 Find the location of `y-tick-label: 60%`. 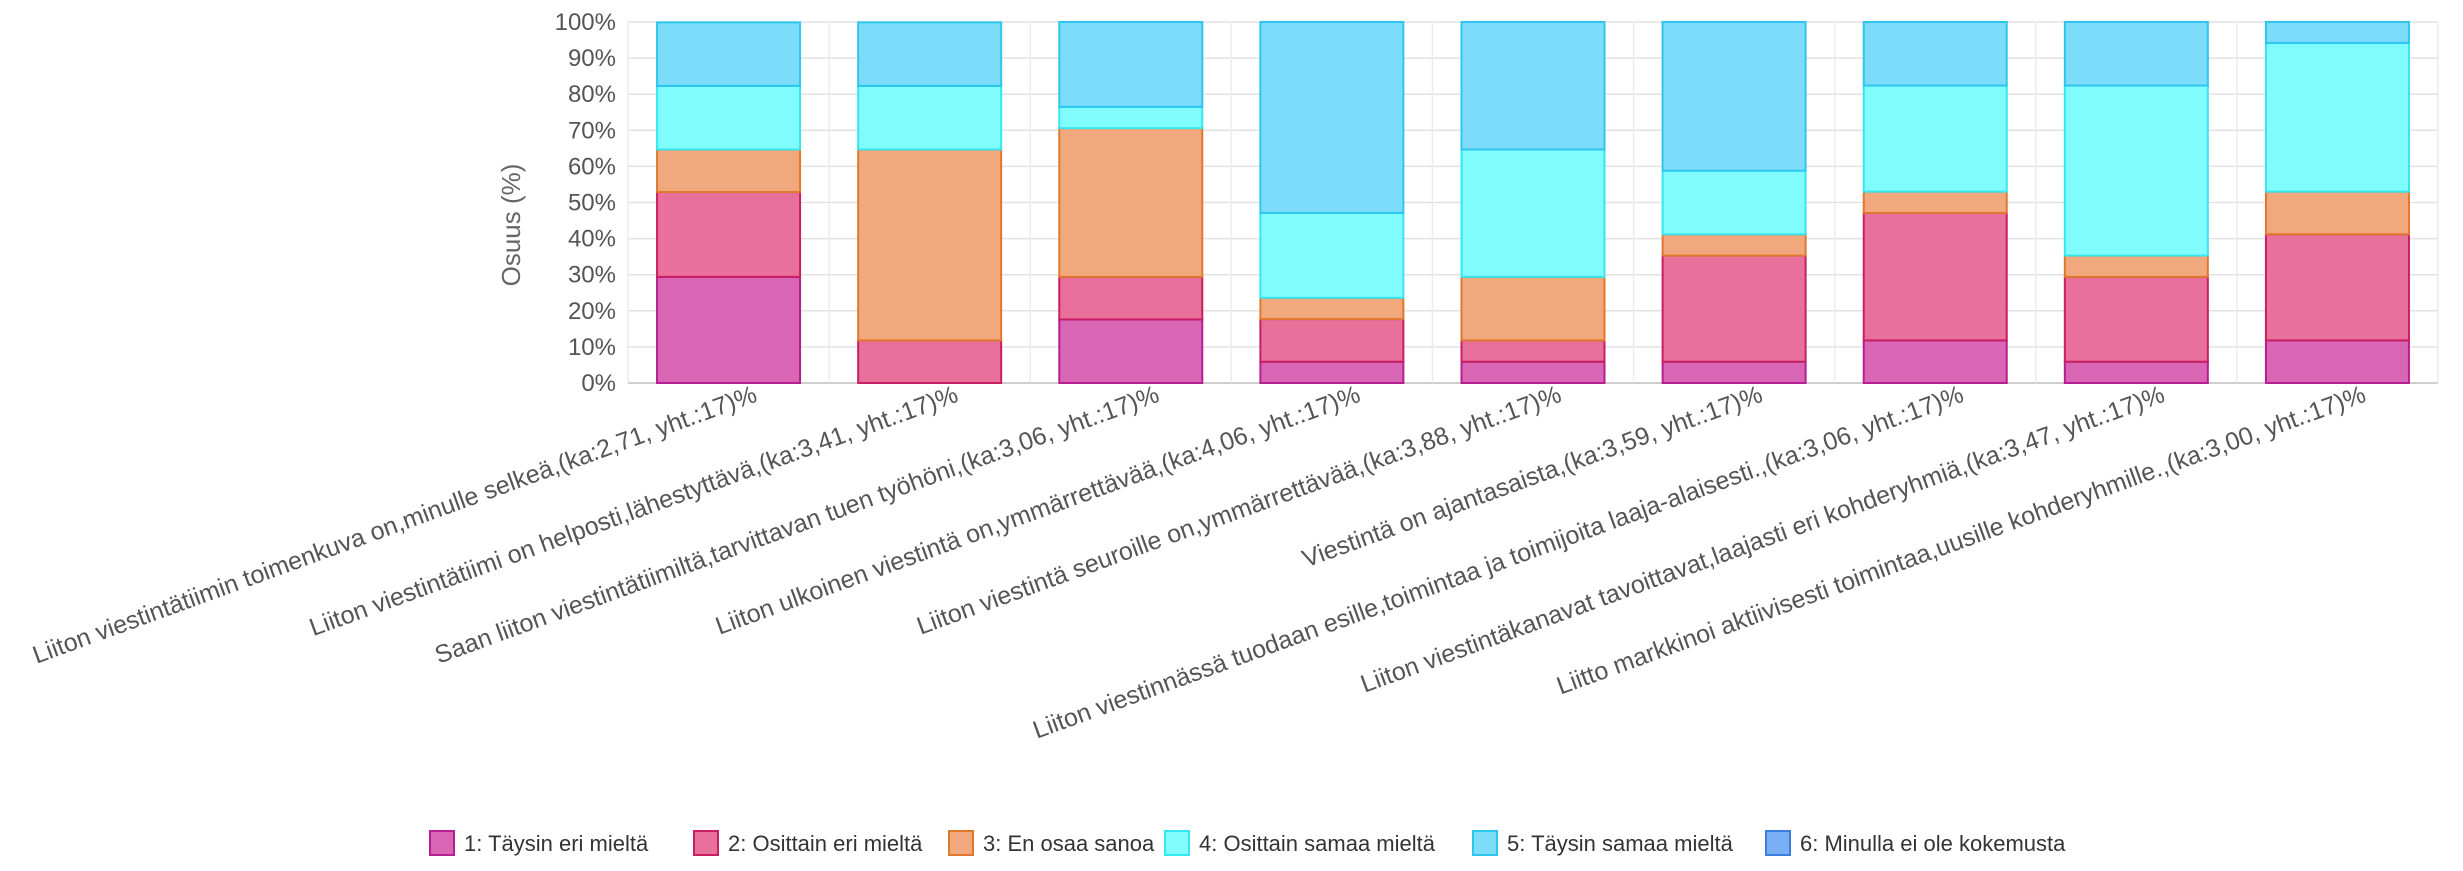

y-tick-label: 60% is located at coordinates (592, 166).